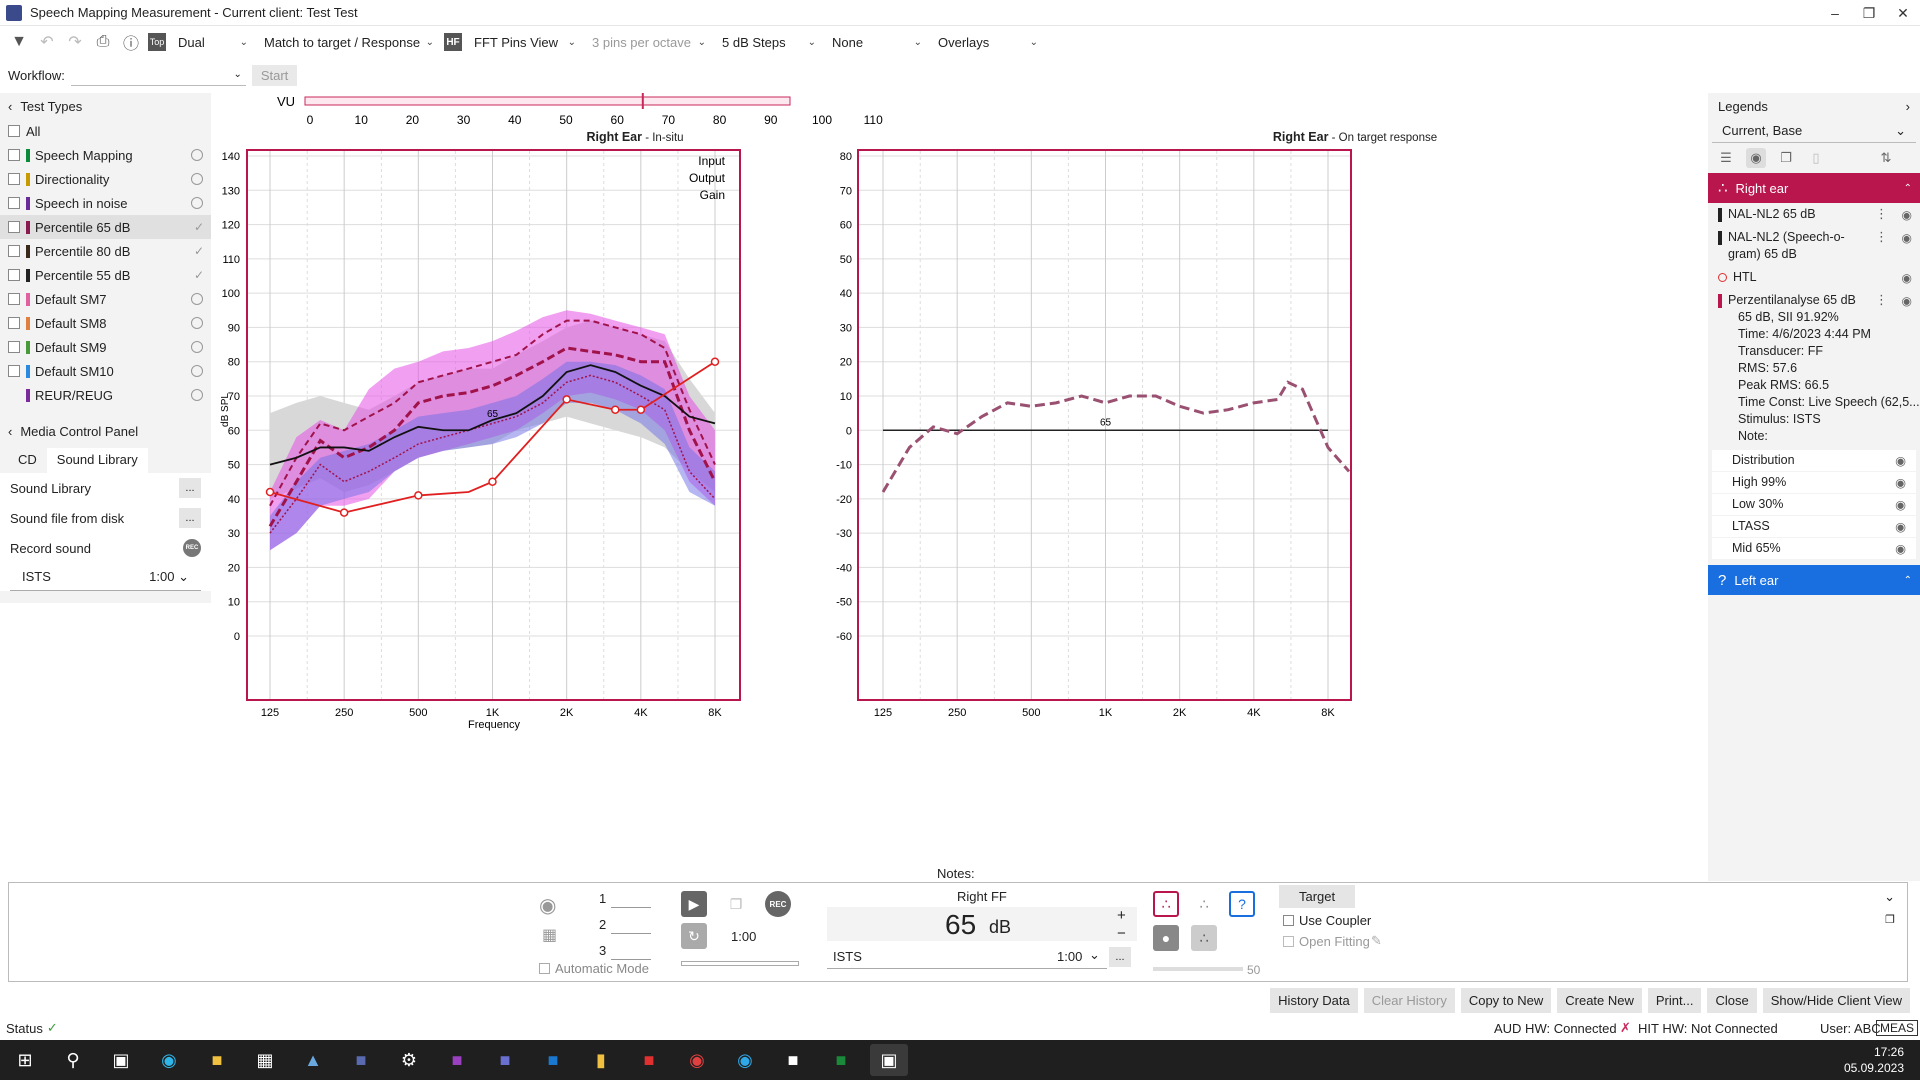  I want to click on pins-select: 3 pins per octave ⌄, so click(648, 42).